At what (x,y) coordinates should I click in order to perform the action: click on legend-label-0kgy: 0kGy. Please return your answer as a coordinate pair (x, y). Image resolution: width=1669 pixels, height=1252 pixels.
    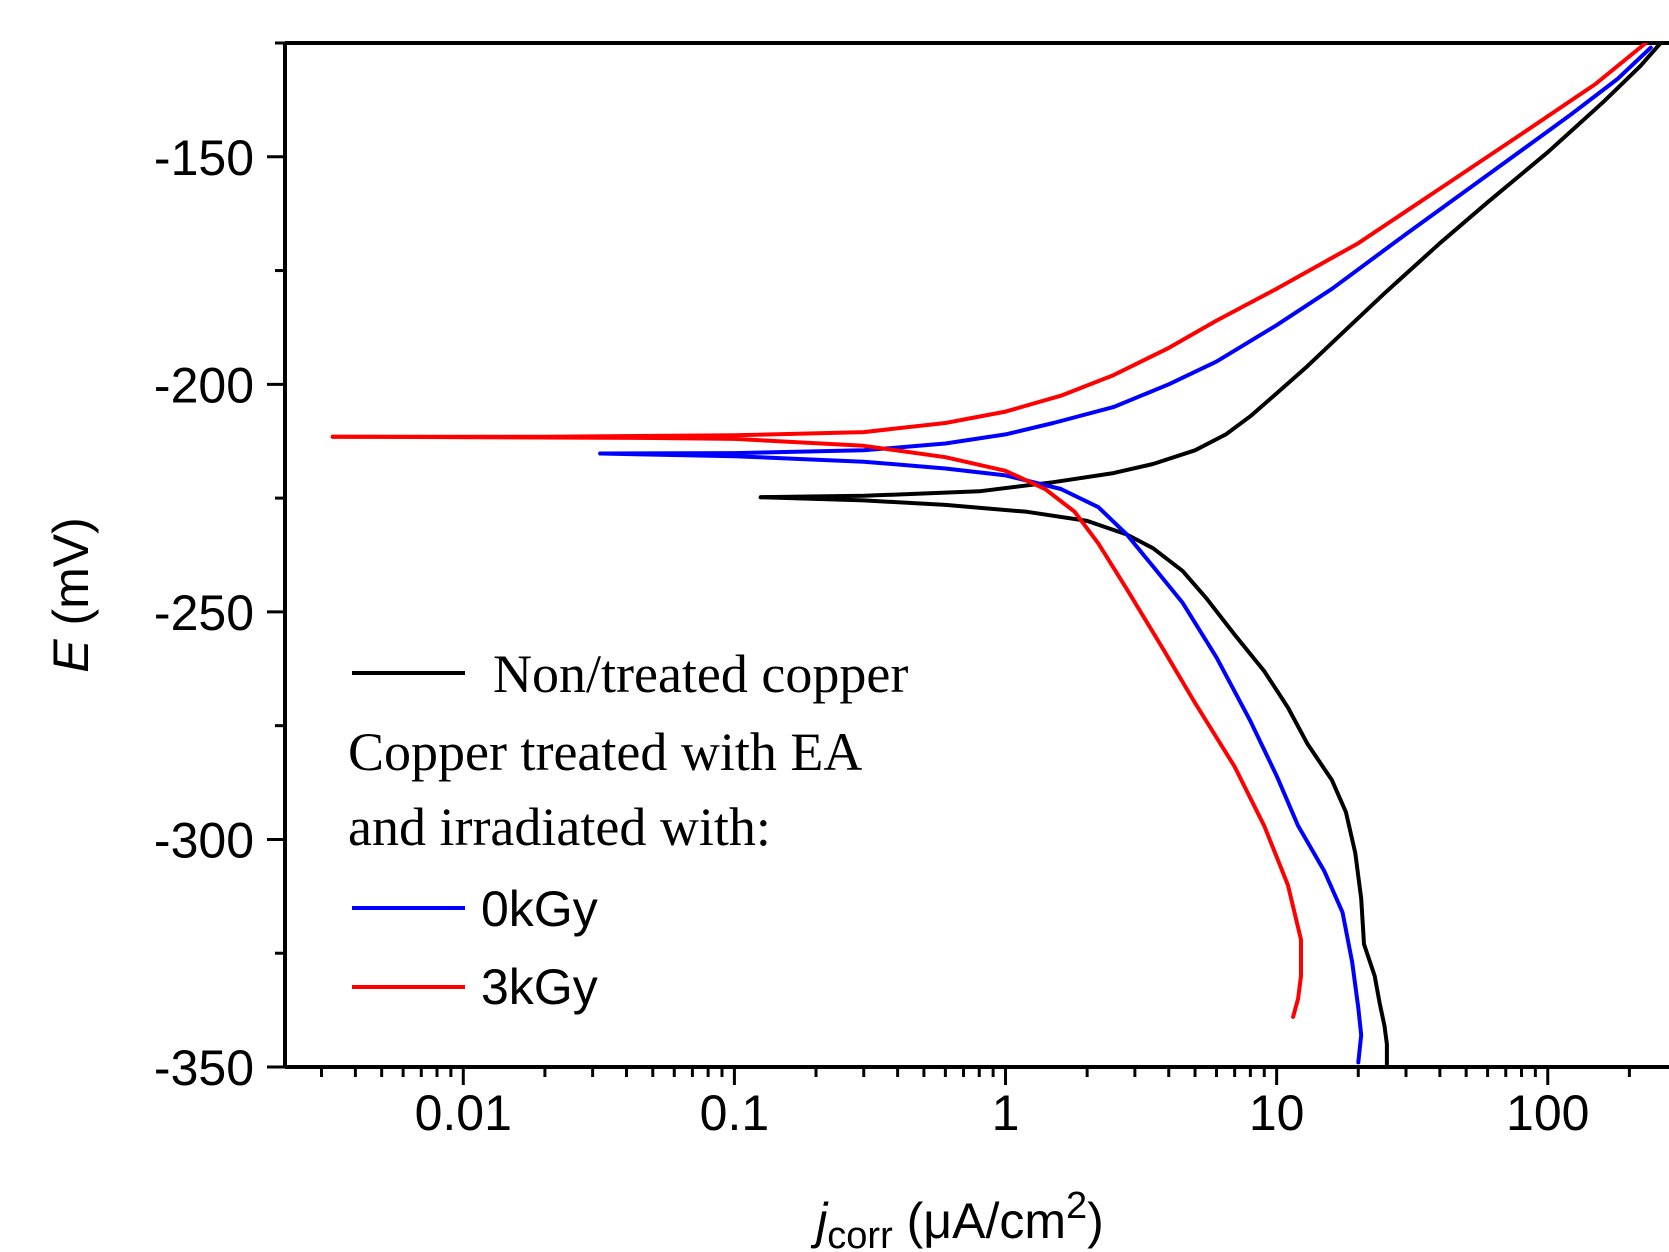
    Looking at the image, I should click on (539, 909).